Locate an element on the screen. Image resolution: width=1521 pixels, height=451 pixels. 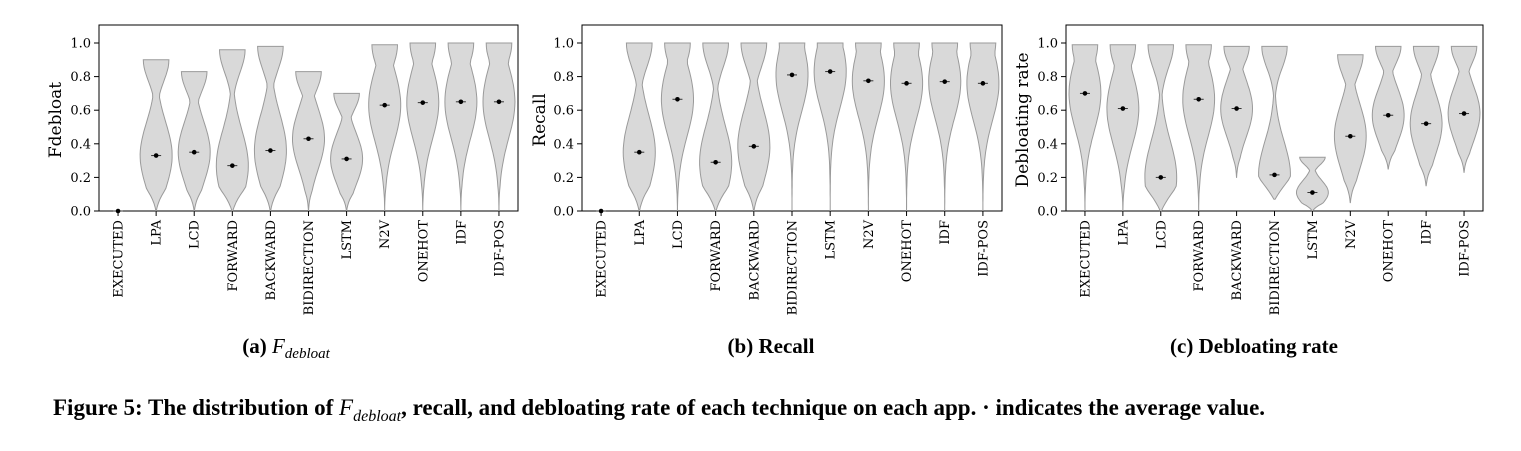
violin-executed is located at coordinates (1085, 128).